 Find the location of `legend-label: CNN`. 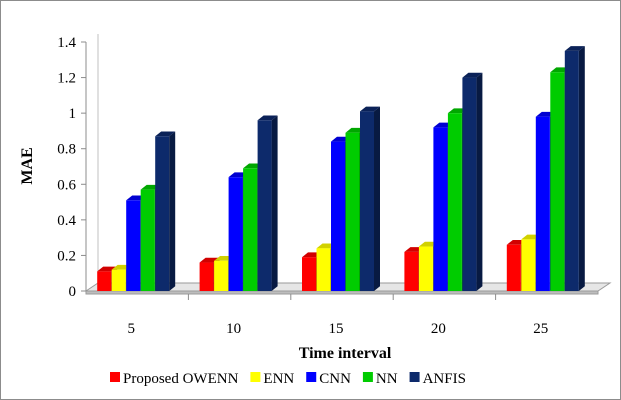

legend-label: CNN is located at coordinates (335, 379).